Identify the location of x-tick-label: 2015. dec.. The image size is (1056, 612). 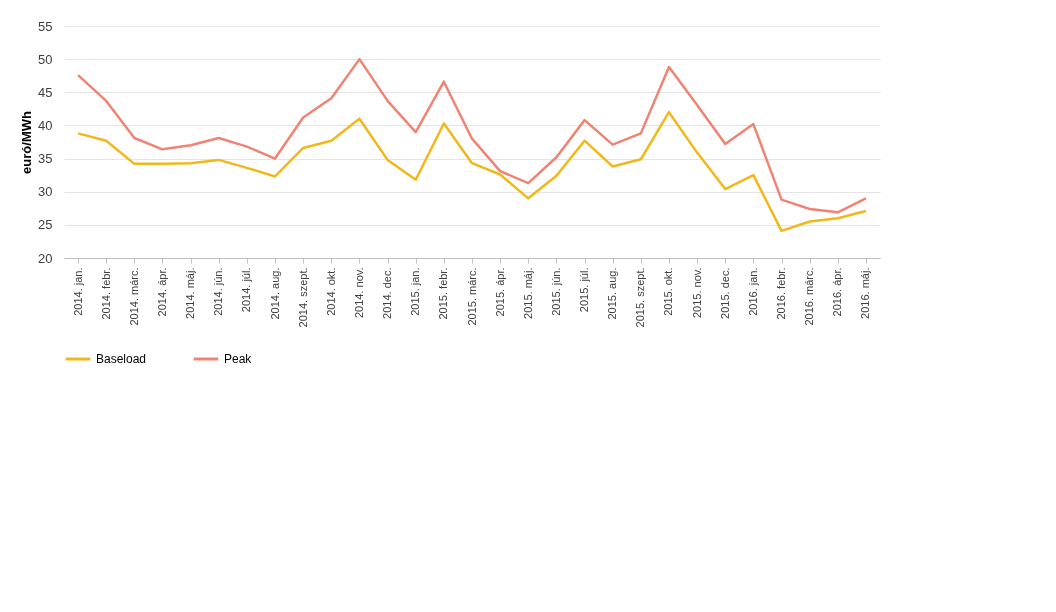
(724, 293).